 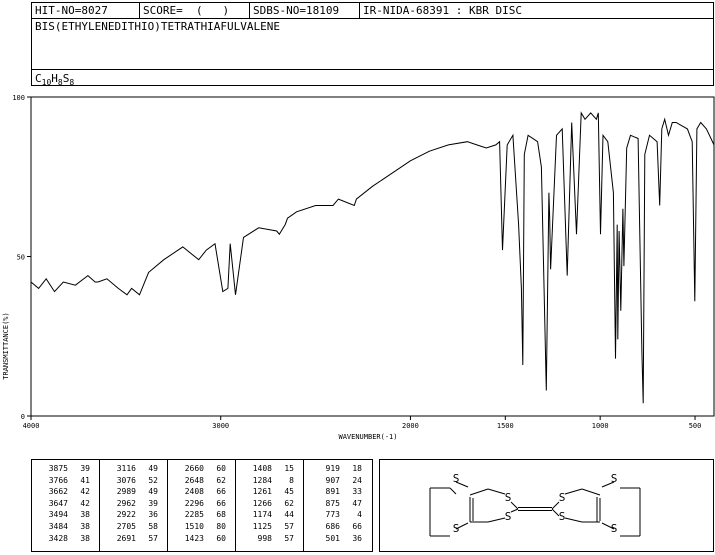 I want to click on peak-row: 1261 45, so click(x=268, y=491).